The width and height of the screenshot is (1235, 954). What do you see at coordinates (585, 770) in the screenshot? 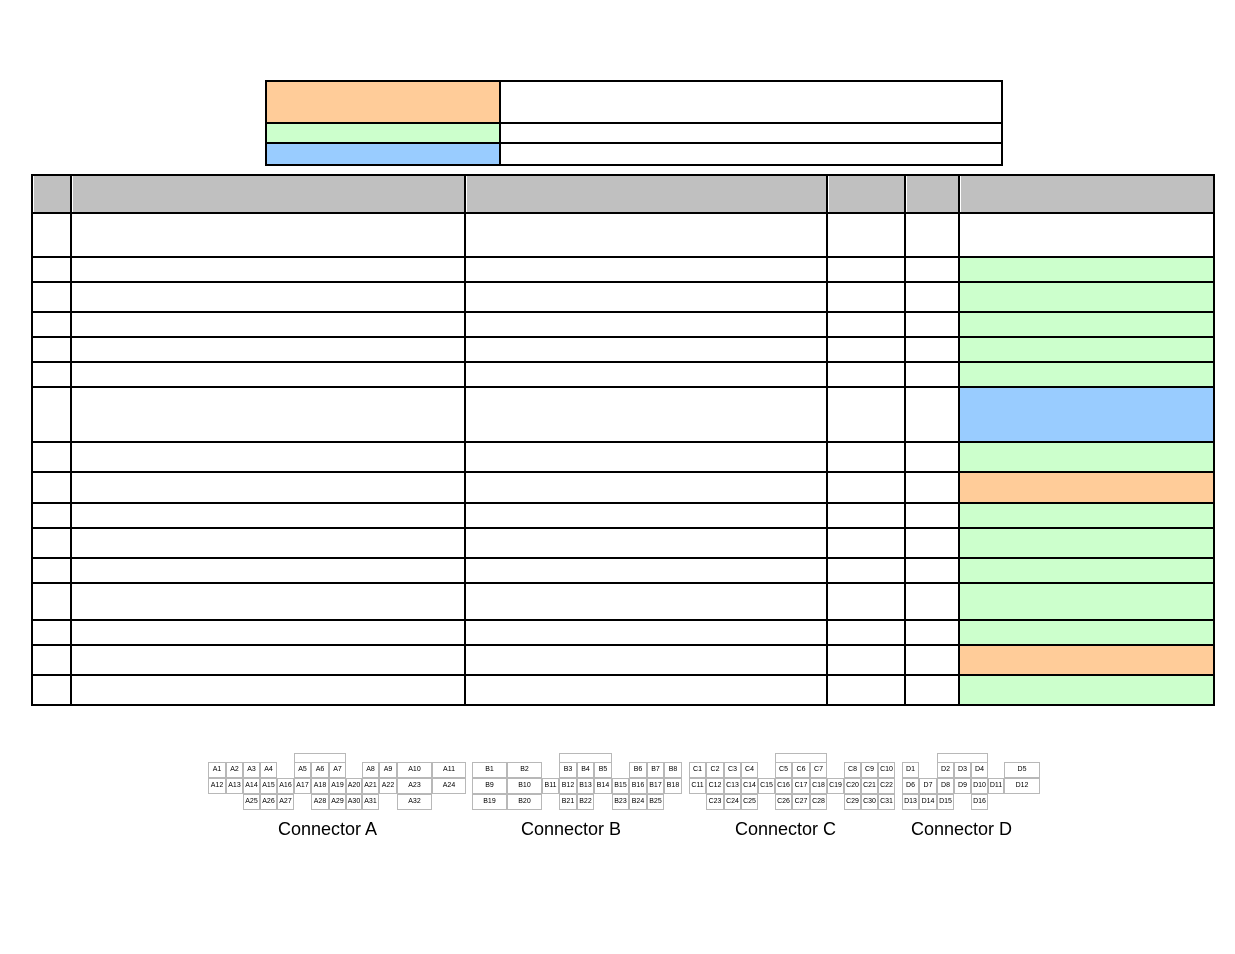
I see `connector-pin-b4: B4` at bounding box center [585, 770].